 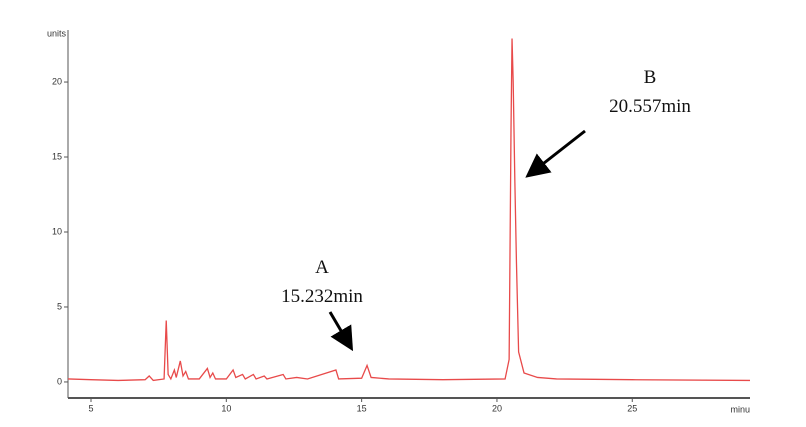 I want to click on y-tick-label: 15, so click(x=57, y=156).